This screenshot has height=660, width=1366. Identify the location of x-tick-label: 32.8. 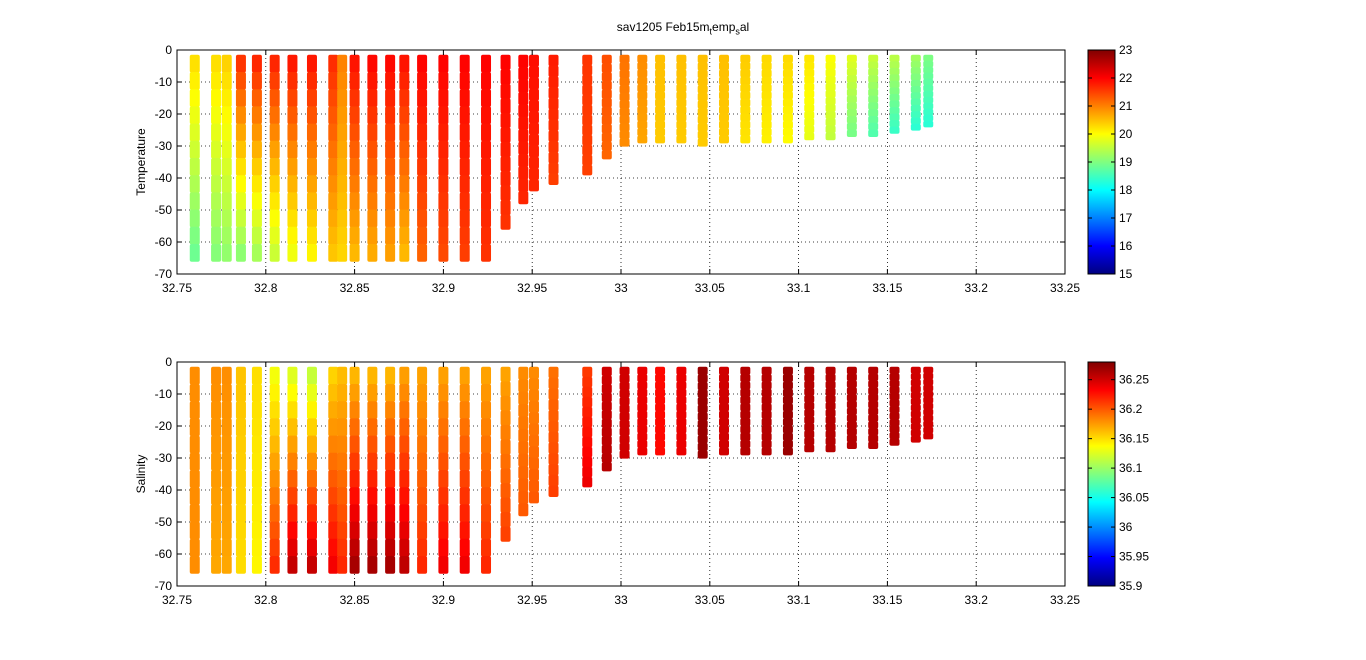
(266, 288).